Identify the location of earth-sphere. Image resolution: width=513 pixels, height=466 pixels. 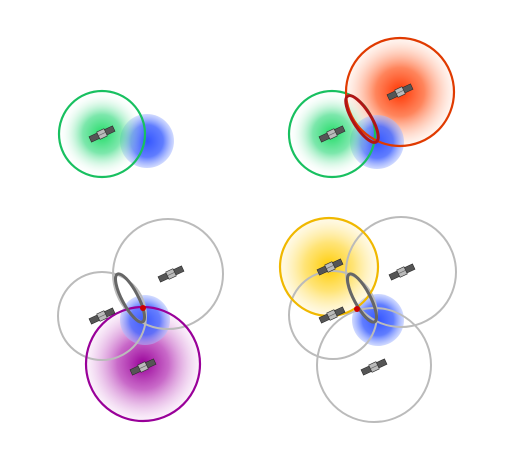
(378, 320).